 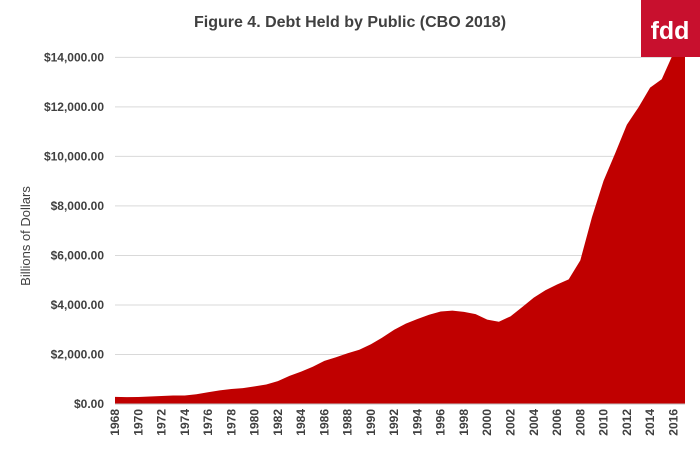 I want to click on y-tick-label: $14,000.00, so click(x=74, y=57).